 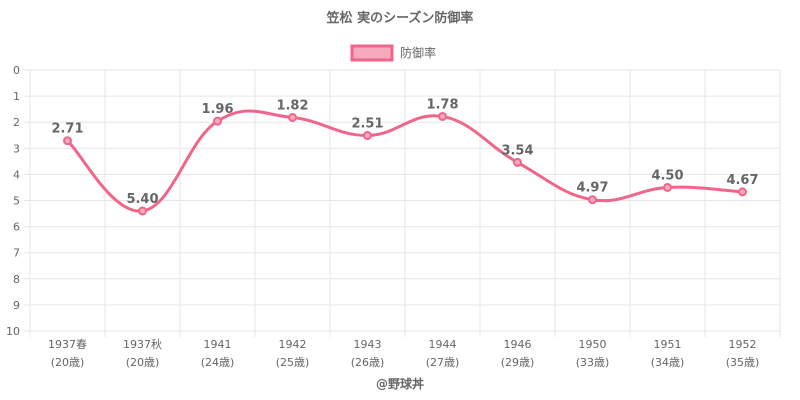 I want to click on data-label: 1.78, so click(x=442, y=104).